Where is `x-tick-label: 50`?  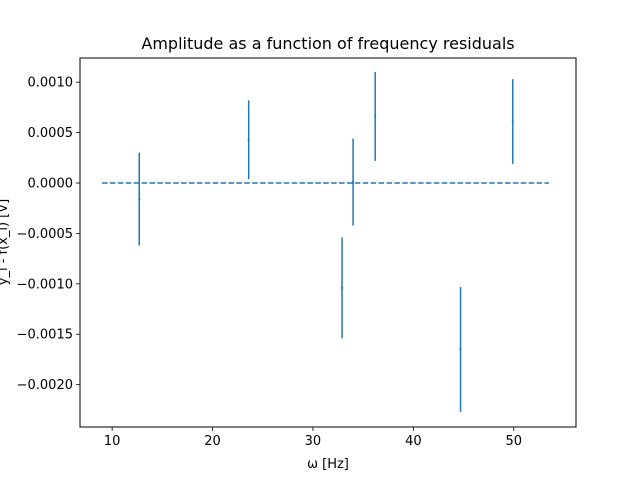
x-tick-label: 50 is located at coordinates (513, 441).